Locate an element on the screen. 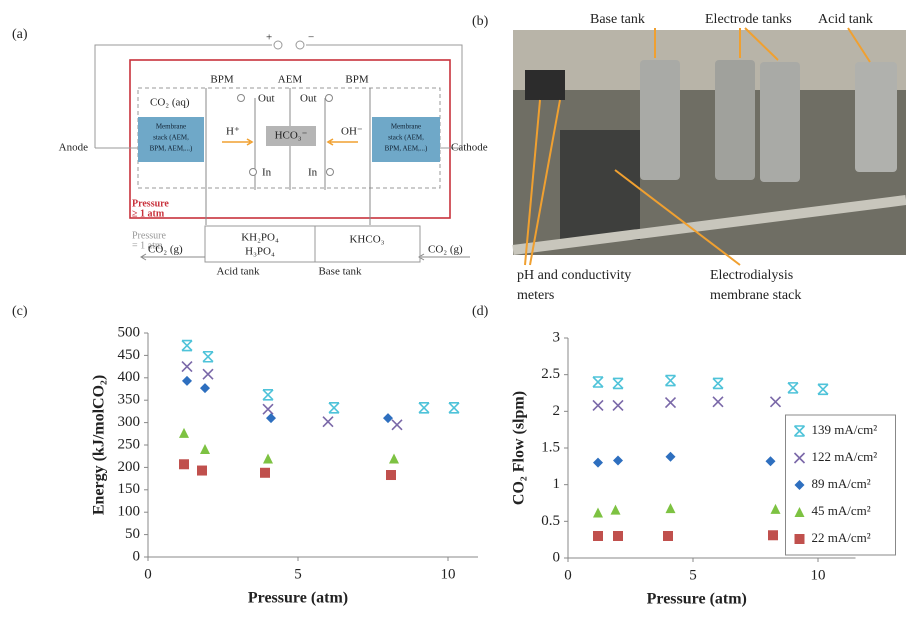 This screenshot has width=906, height=624. panel-label: (b) is located at coordinates (480, 21).